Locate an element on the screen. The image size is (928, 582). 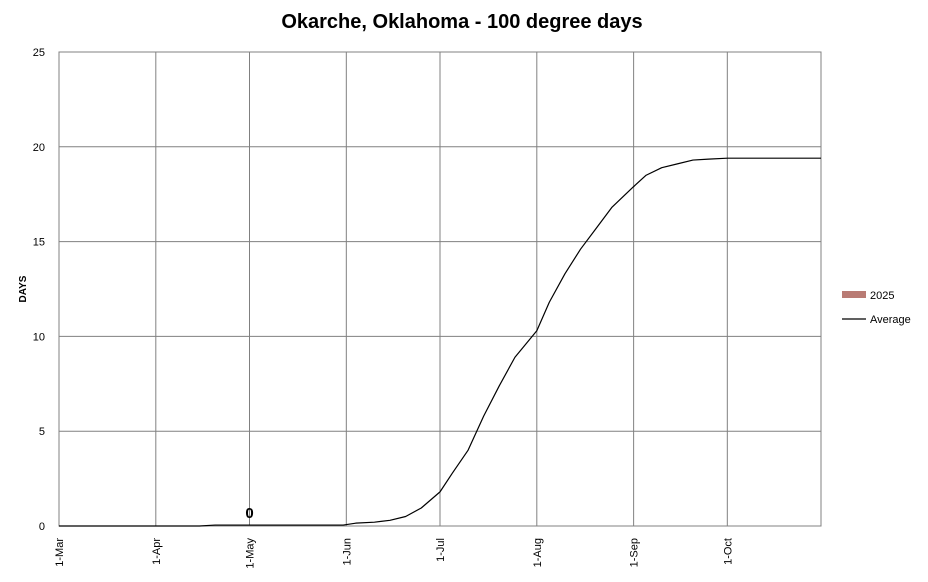
chart-title: Okarche, Oklahoma - 100 degree days is located at coordinates (461, 22).